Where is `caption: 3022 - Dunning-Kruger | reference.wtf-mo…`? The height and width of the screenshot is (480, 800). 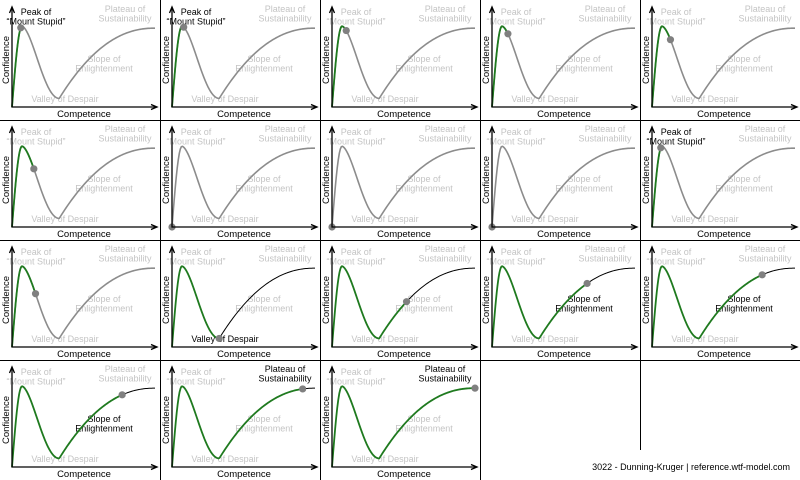
caption: 3022 - Dunning-Kruger | reference.wtf-mo… is located at coordinates (691, 467).